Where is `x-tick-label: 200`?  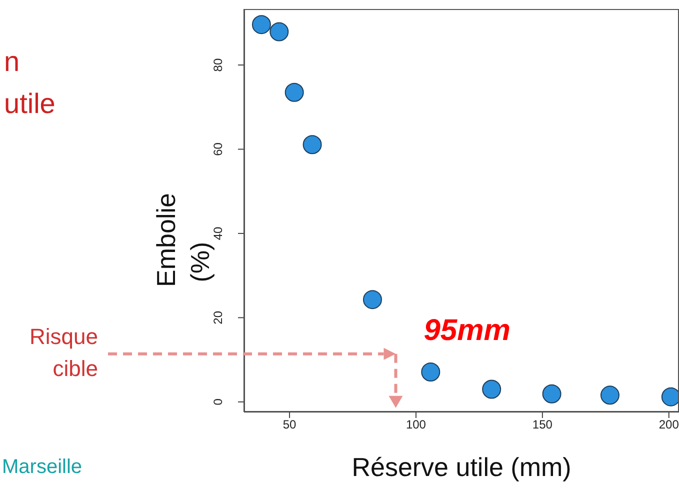
x-tick-label: 200 is located at coordinates (668, 425).